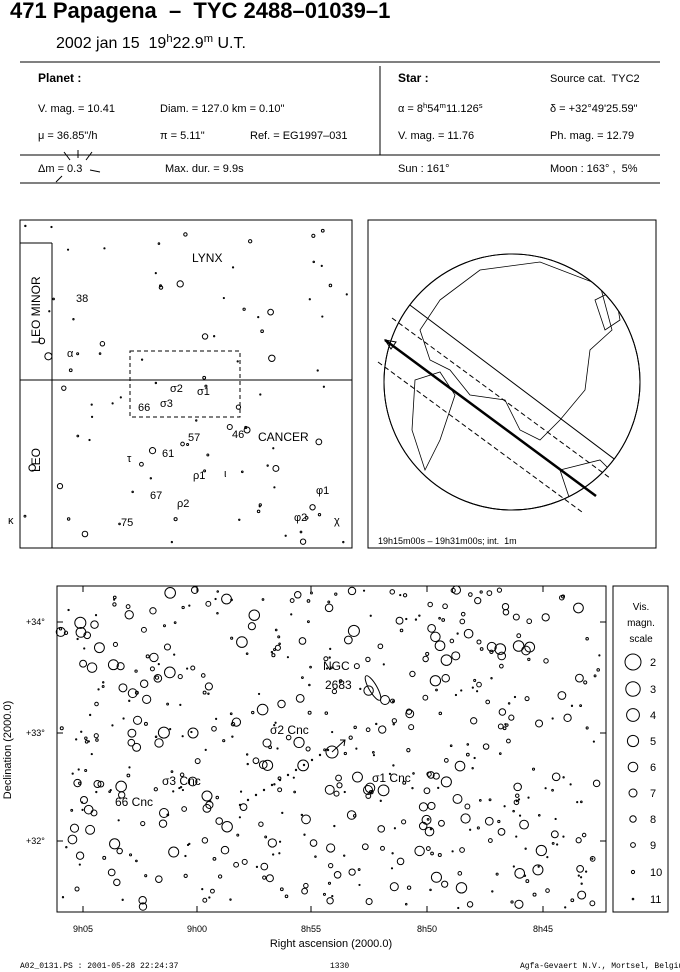 This screenshot has height=972, width=680. I want to click on star-label: ρ2, so click(183, 504).